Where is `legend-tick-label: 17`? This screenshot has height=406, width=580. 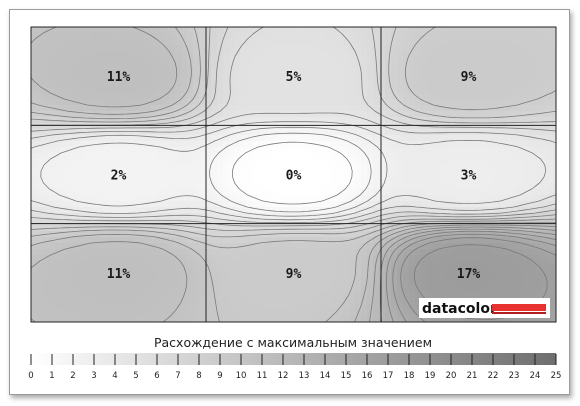 legend-tick-label: 17 is located at coordinates (388, 376).